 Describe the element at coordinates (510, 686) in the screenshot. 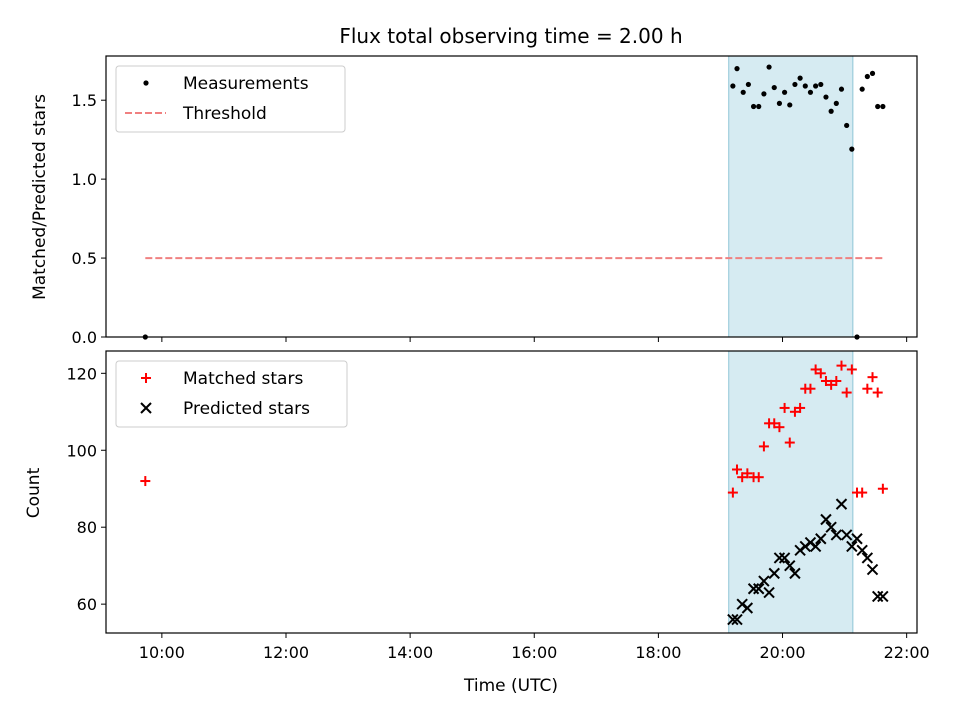

I see `x-axis-label: Time (UTC)` at that location.